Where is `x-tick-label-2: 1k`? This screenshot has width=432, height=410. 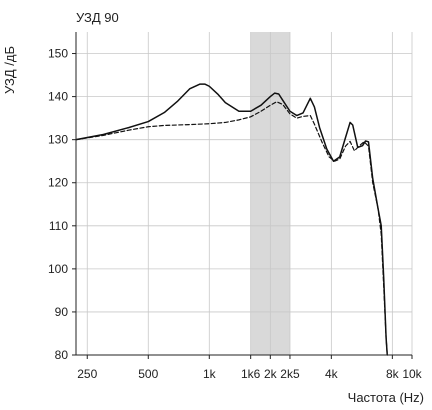
x-tick-label-2: 1k is located at coordinates (210, 374).